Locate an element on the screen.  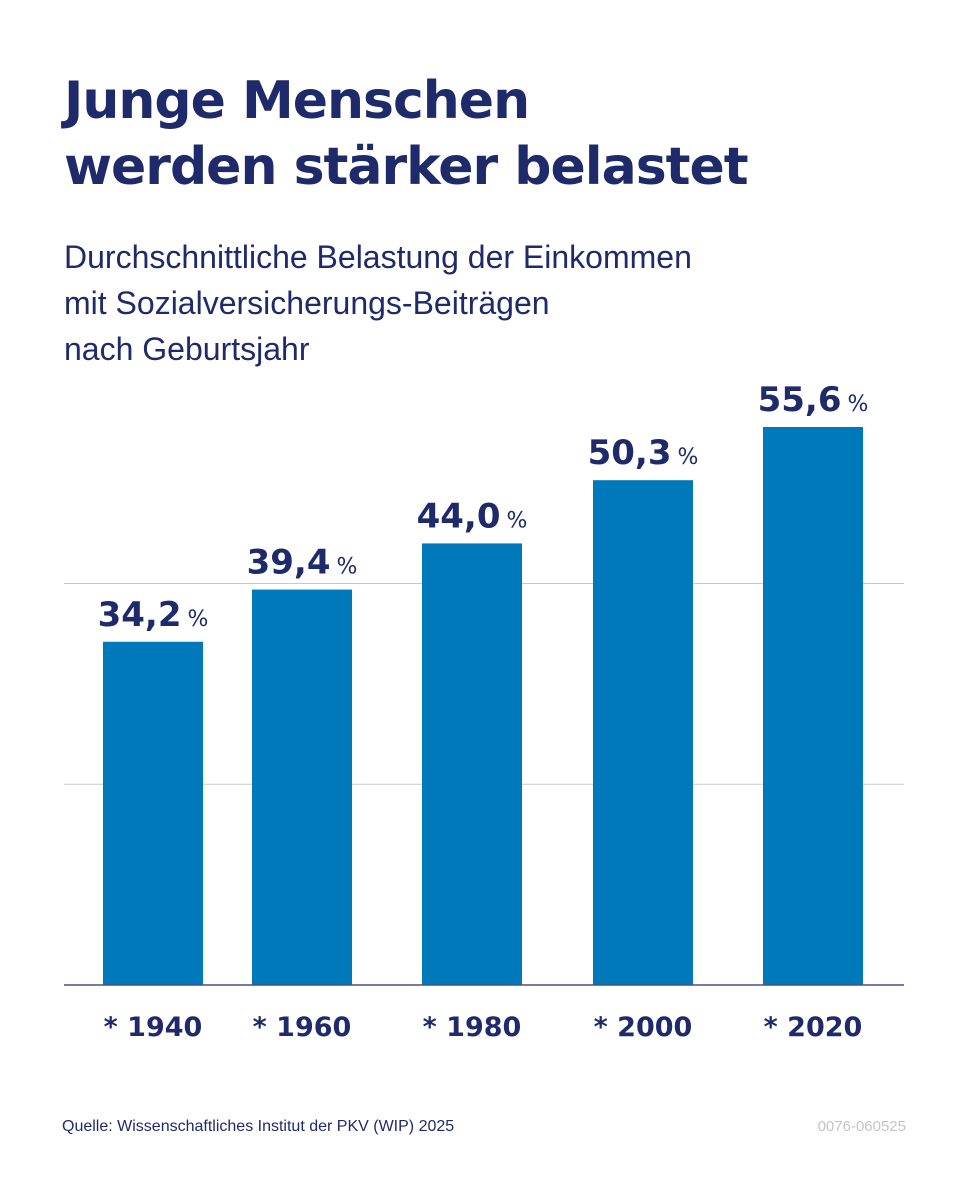
title-line-2: werden stärker belastet is located at coordinates (406, 167).